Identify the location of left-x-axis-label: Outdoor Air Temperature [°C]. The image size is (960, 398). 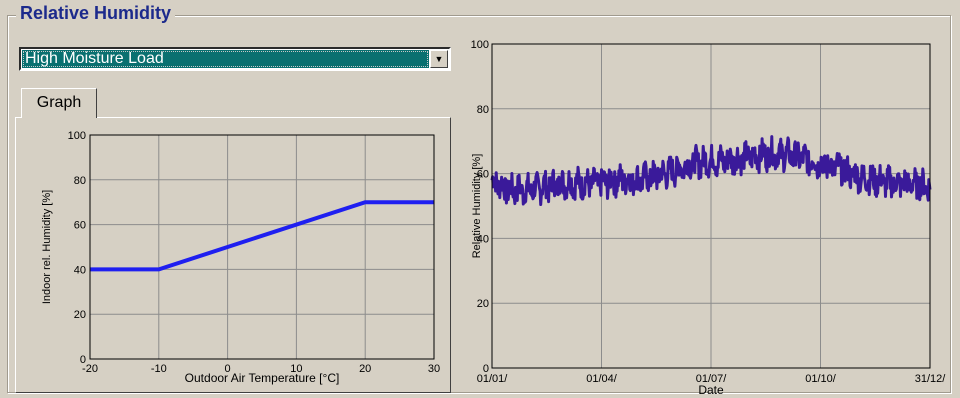
(262, 378).